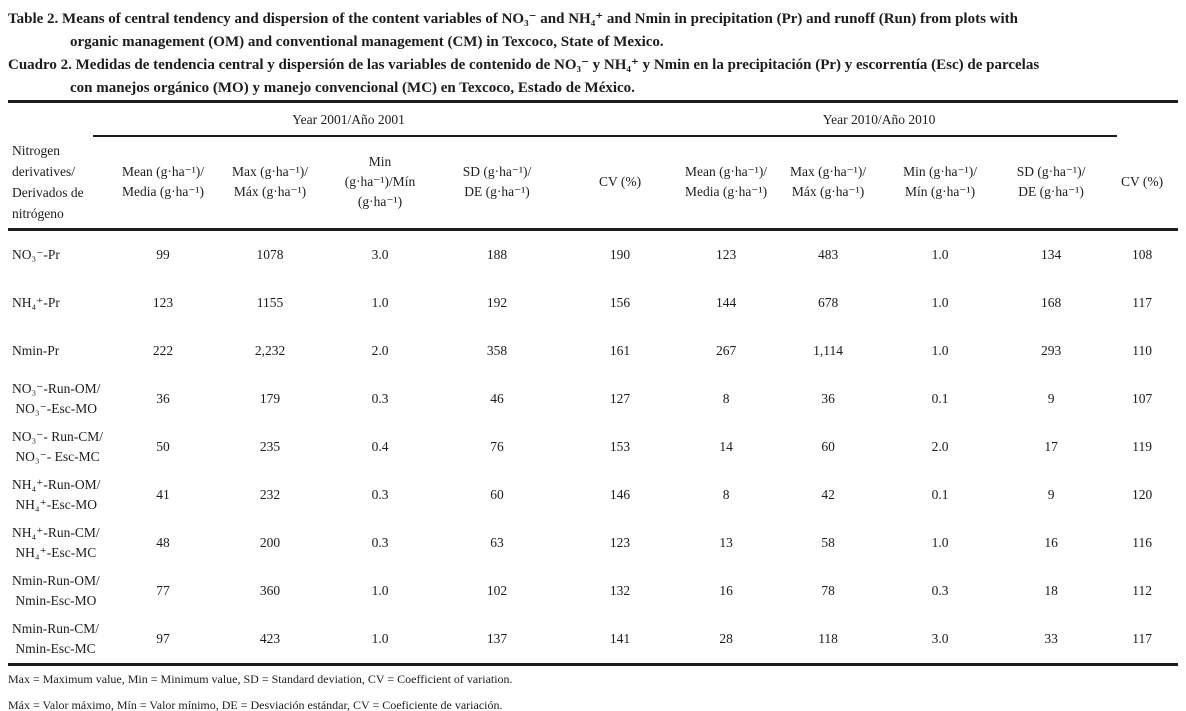 Image resolution: width=1186 pixels, height=711 pixels. What do you see at coordinates (380, 183) in the screenshot?
I see `column-header-min-2001: Min (g·ha⁻¹)/Mín (g·ha⁻¹)` at bounding box center [380, 183].